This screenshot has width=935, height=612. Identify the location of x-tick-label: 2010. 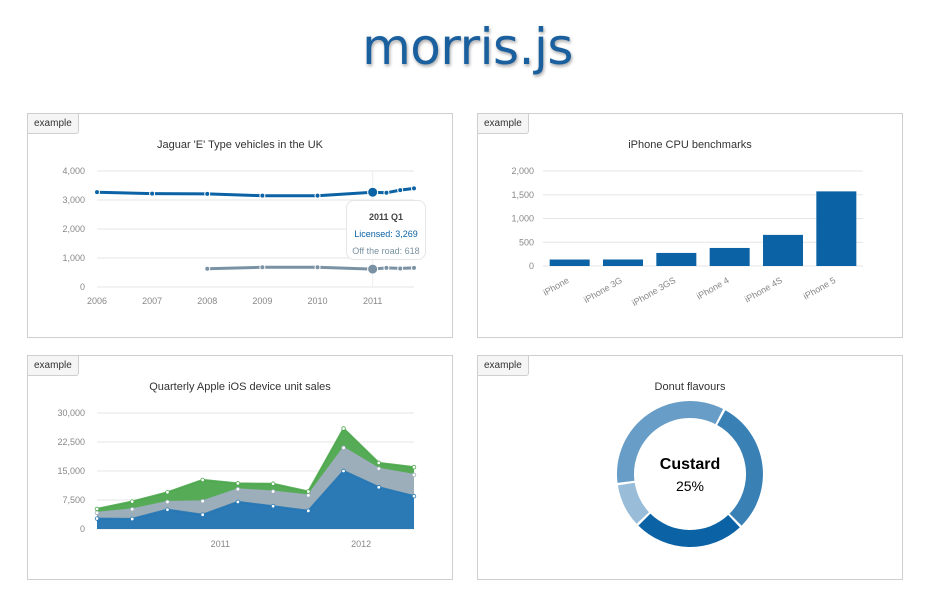
(318, 301).